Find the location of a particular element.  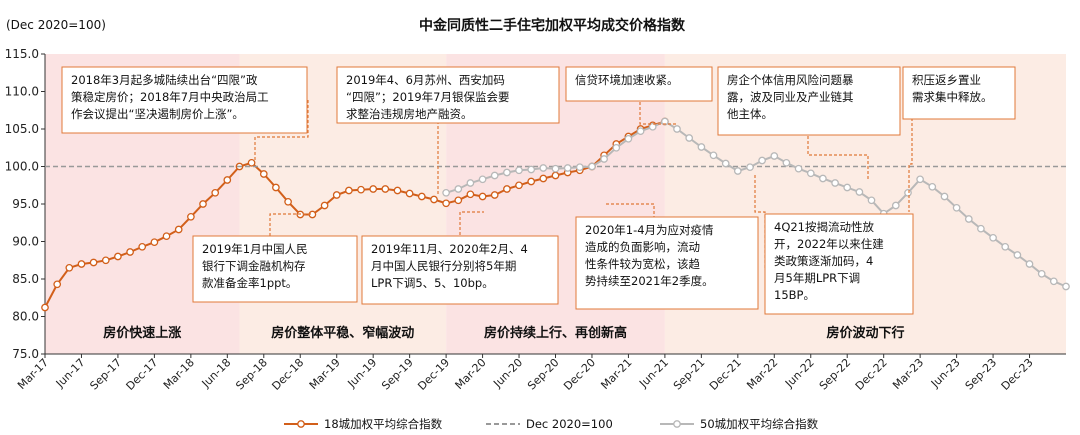

x-tick-label: Dec-20 is located at coordinates (579, 374).